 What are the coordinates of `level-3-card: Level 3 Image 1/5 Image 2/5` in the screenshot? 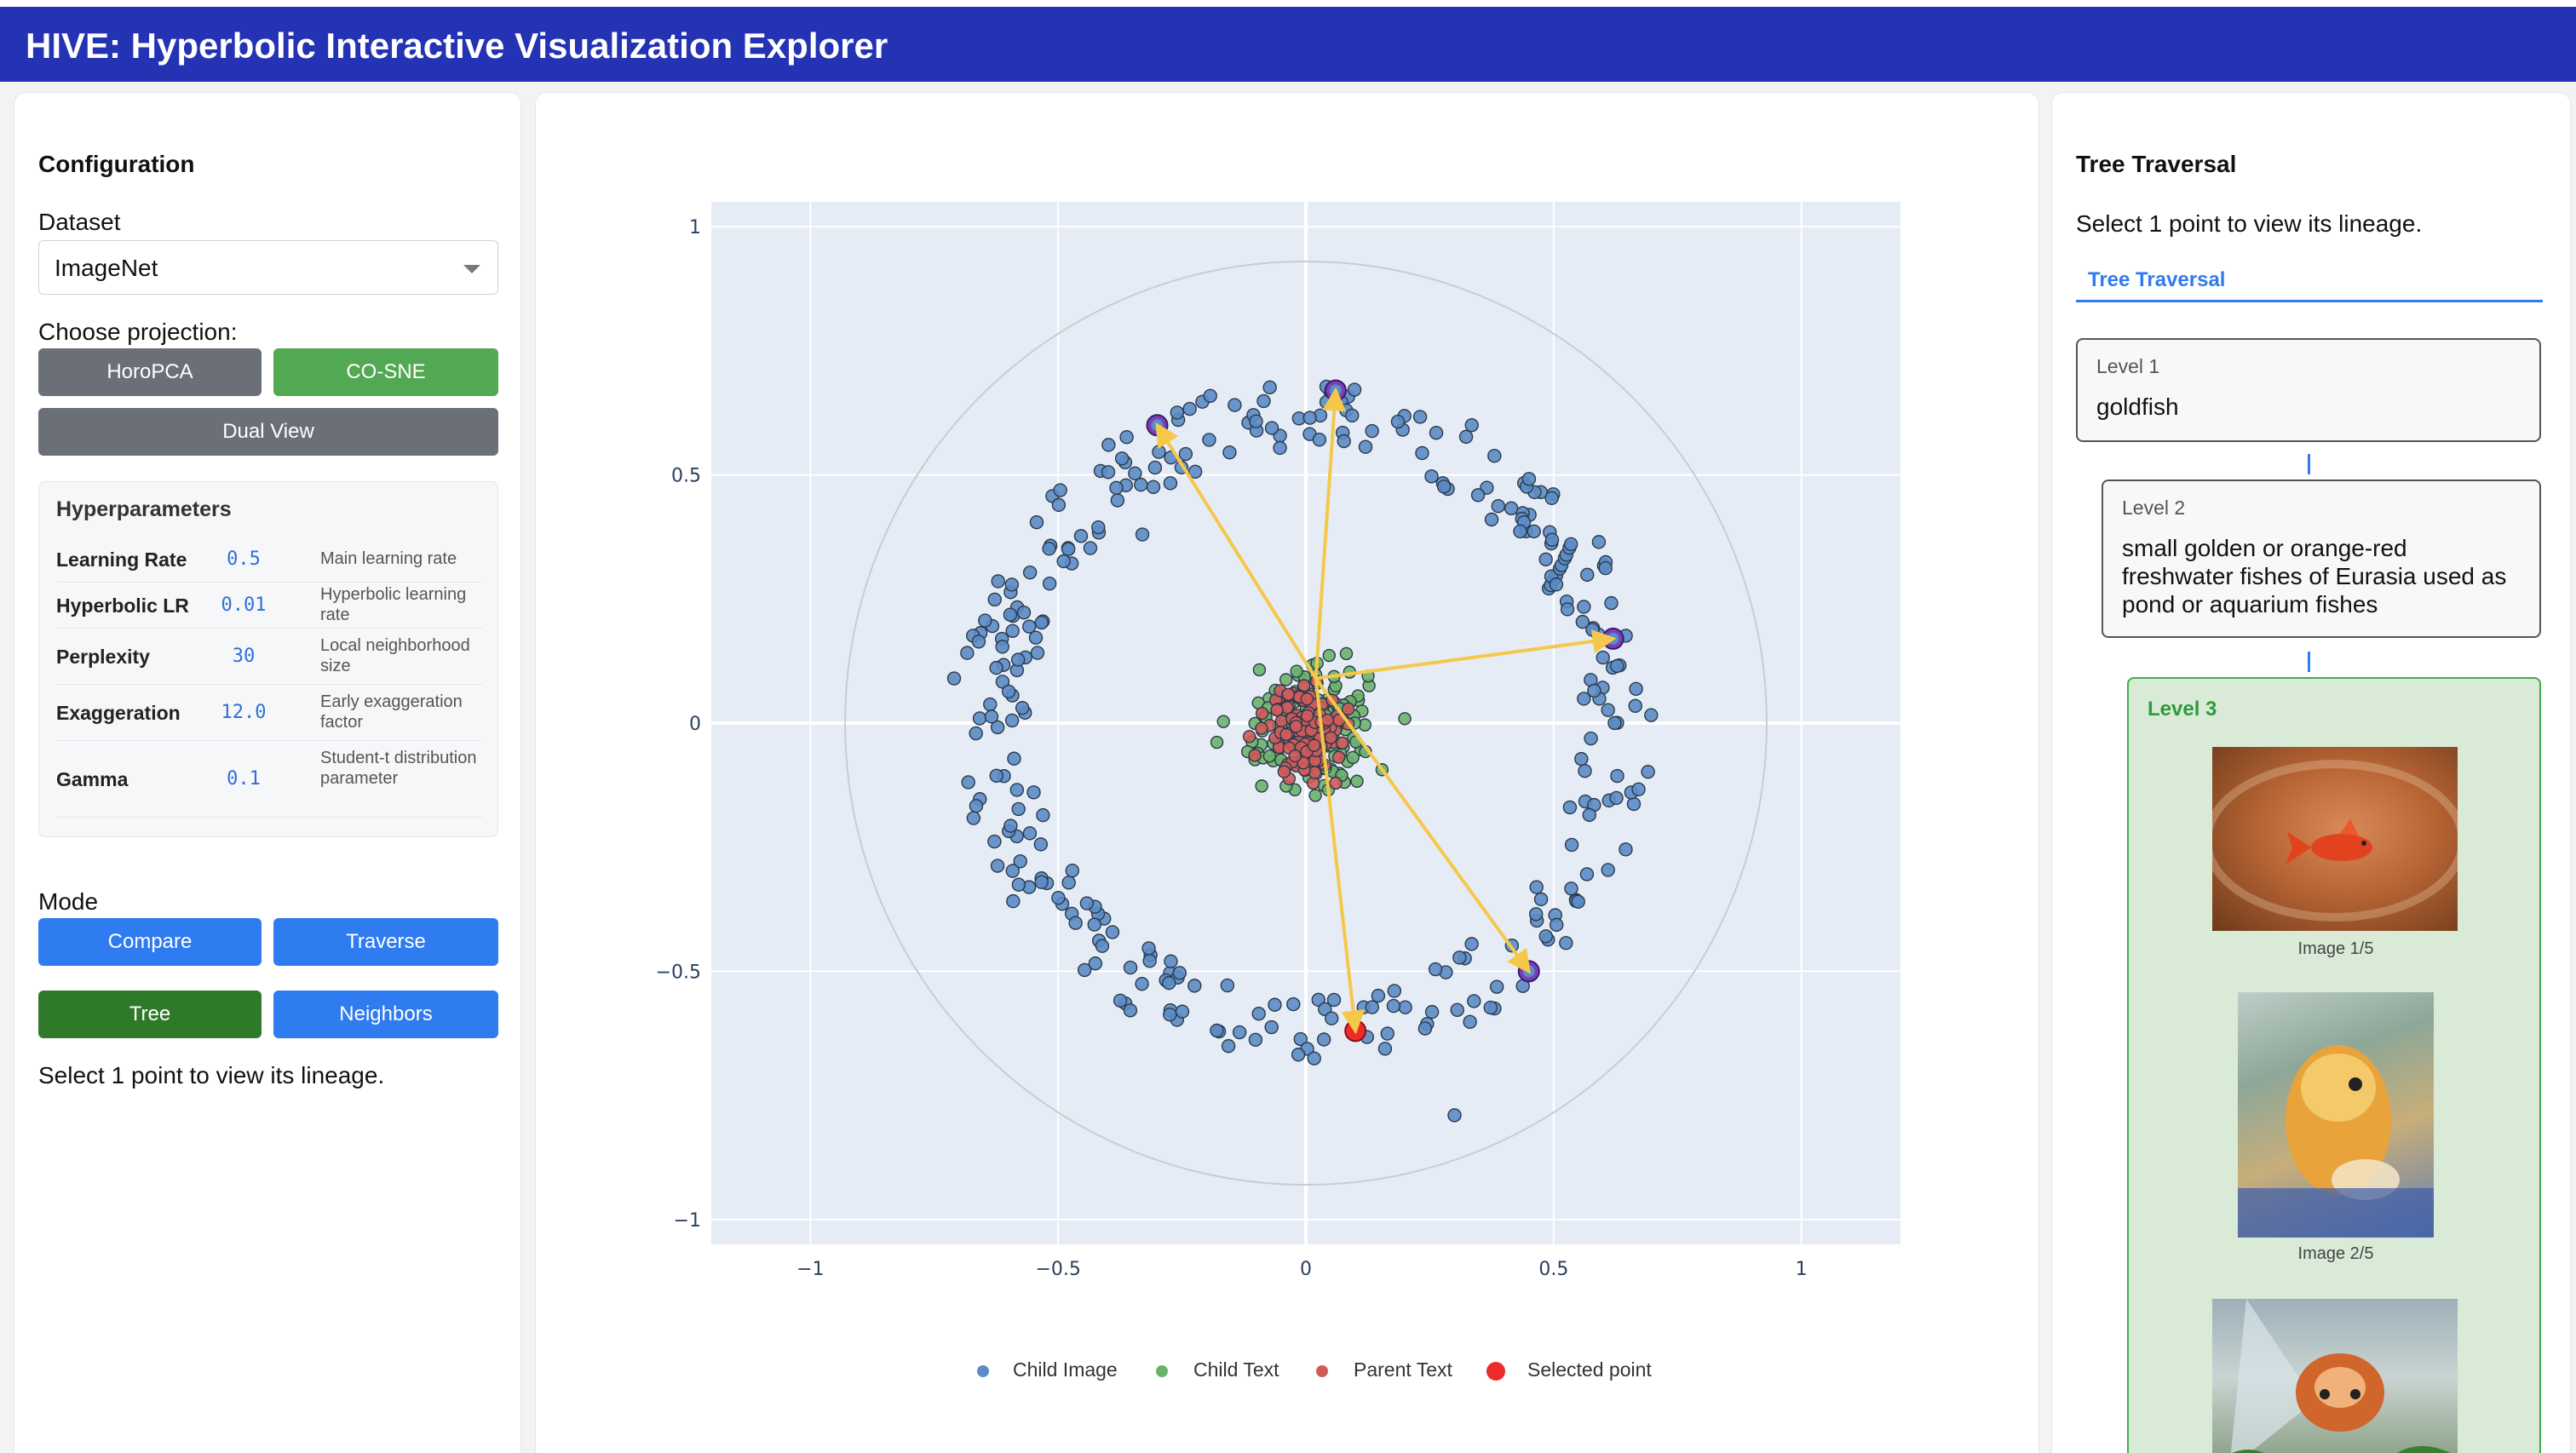 It's located at (2334, 1065).